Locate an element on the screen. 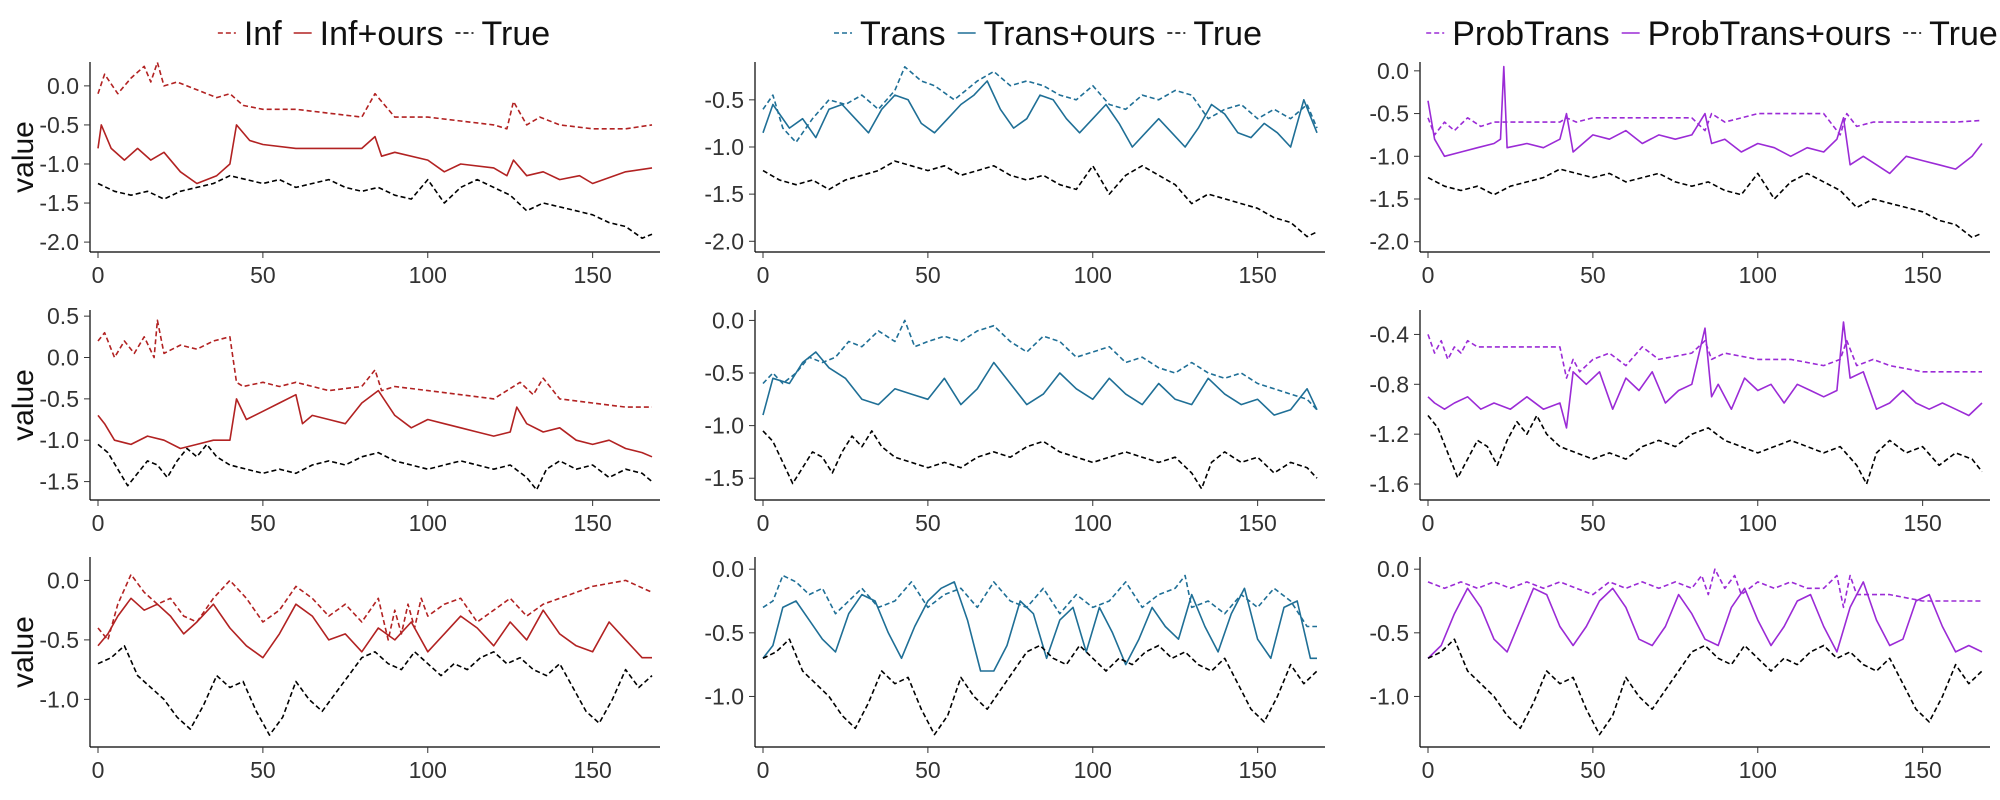 The height and width of the screenshot is (800, 2000). y-axis-label: value is located at coordinates (23, 652).